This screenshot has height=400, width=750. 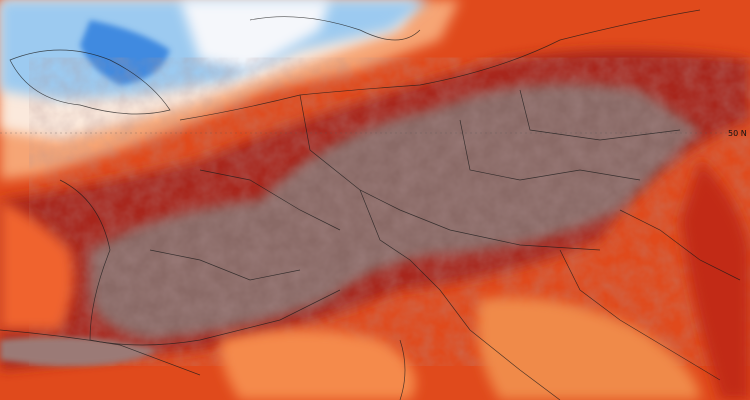 What do you see at coordinates (737, 133) in the screenshot?
I see `latitude-label: 50 N` at bounding box center [737, 133].